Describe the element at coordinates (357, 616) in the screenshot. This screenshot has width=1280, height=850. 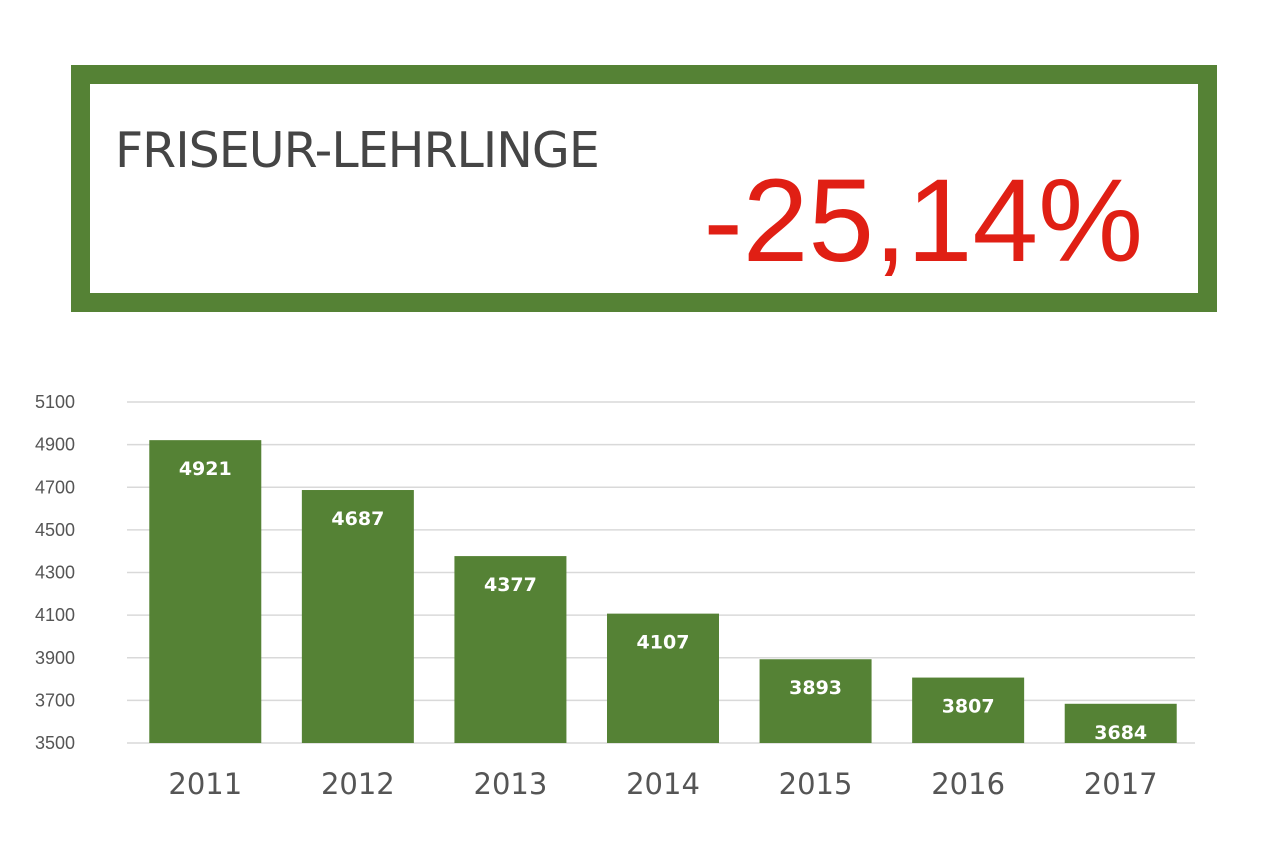
I see `bar-2012` at that location.